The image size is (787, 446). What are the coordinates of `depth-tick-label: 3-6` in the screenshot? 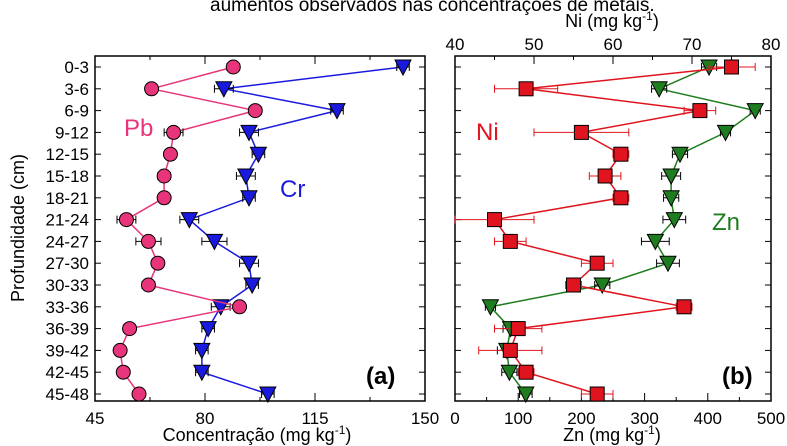 It's located at (76, 89).